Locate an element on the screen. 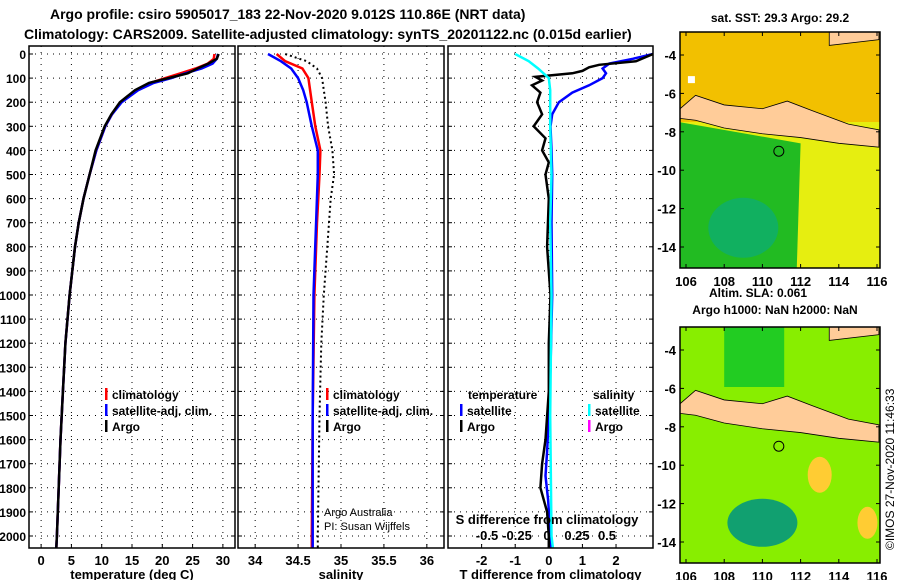 The width and height of the screenshot is (900, 580). x-tick-label: 34.5 is located at coordinates (297, 560).